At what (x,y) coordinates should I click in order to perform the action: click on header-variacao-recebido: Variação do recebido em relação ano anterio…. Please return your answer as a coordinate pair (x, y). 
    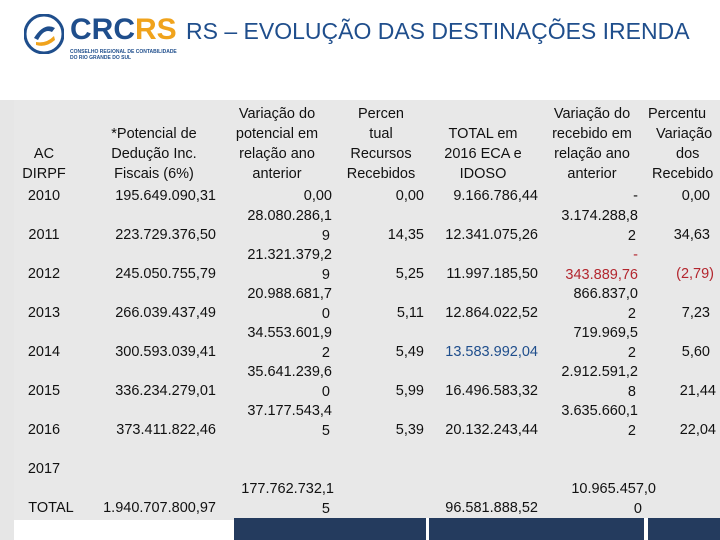
    Looking at the image, I should click on (592, 144).